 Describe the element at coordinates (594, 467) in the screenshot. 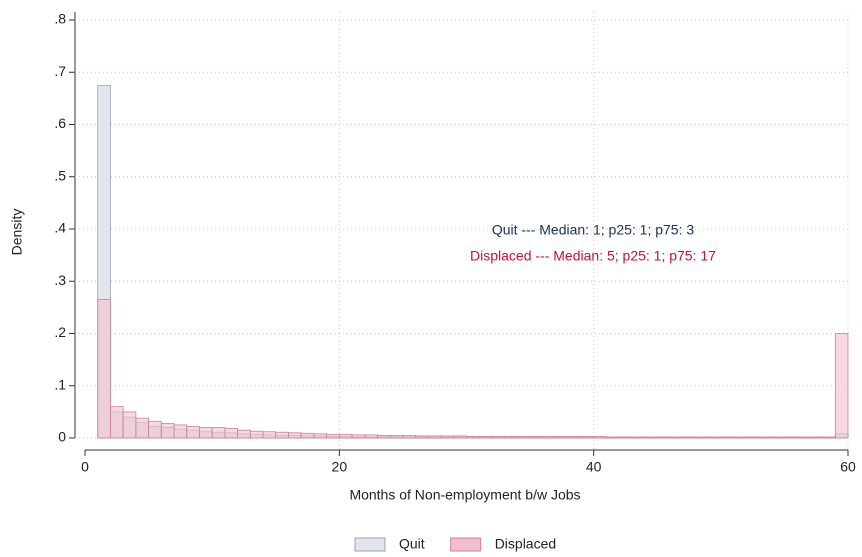

I see `x-tick-label: 40` at that location.